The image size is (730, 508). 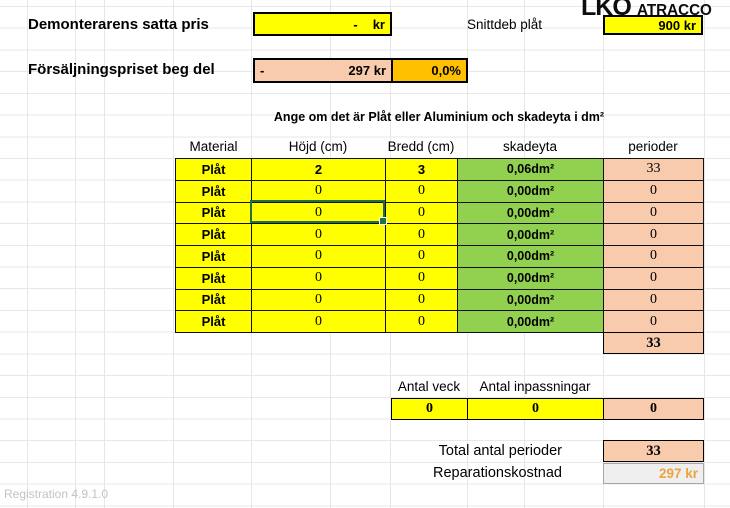 I want to click on perioder-subtotal-value: 33, so click(x=653, y=342).